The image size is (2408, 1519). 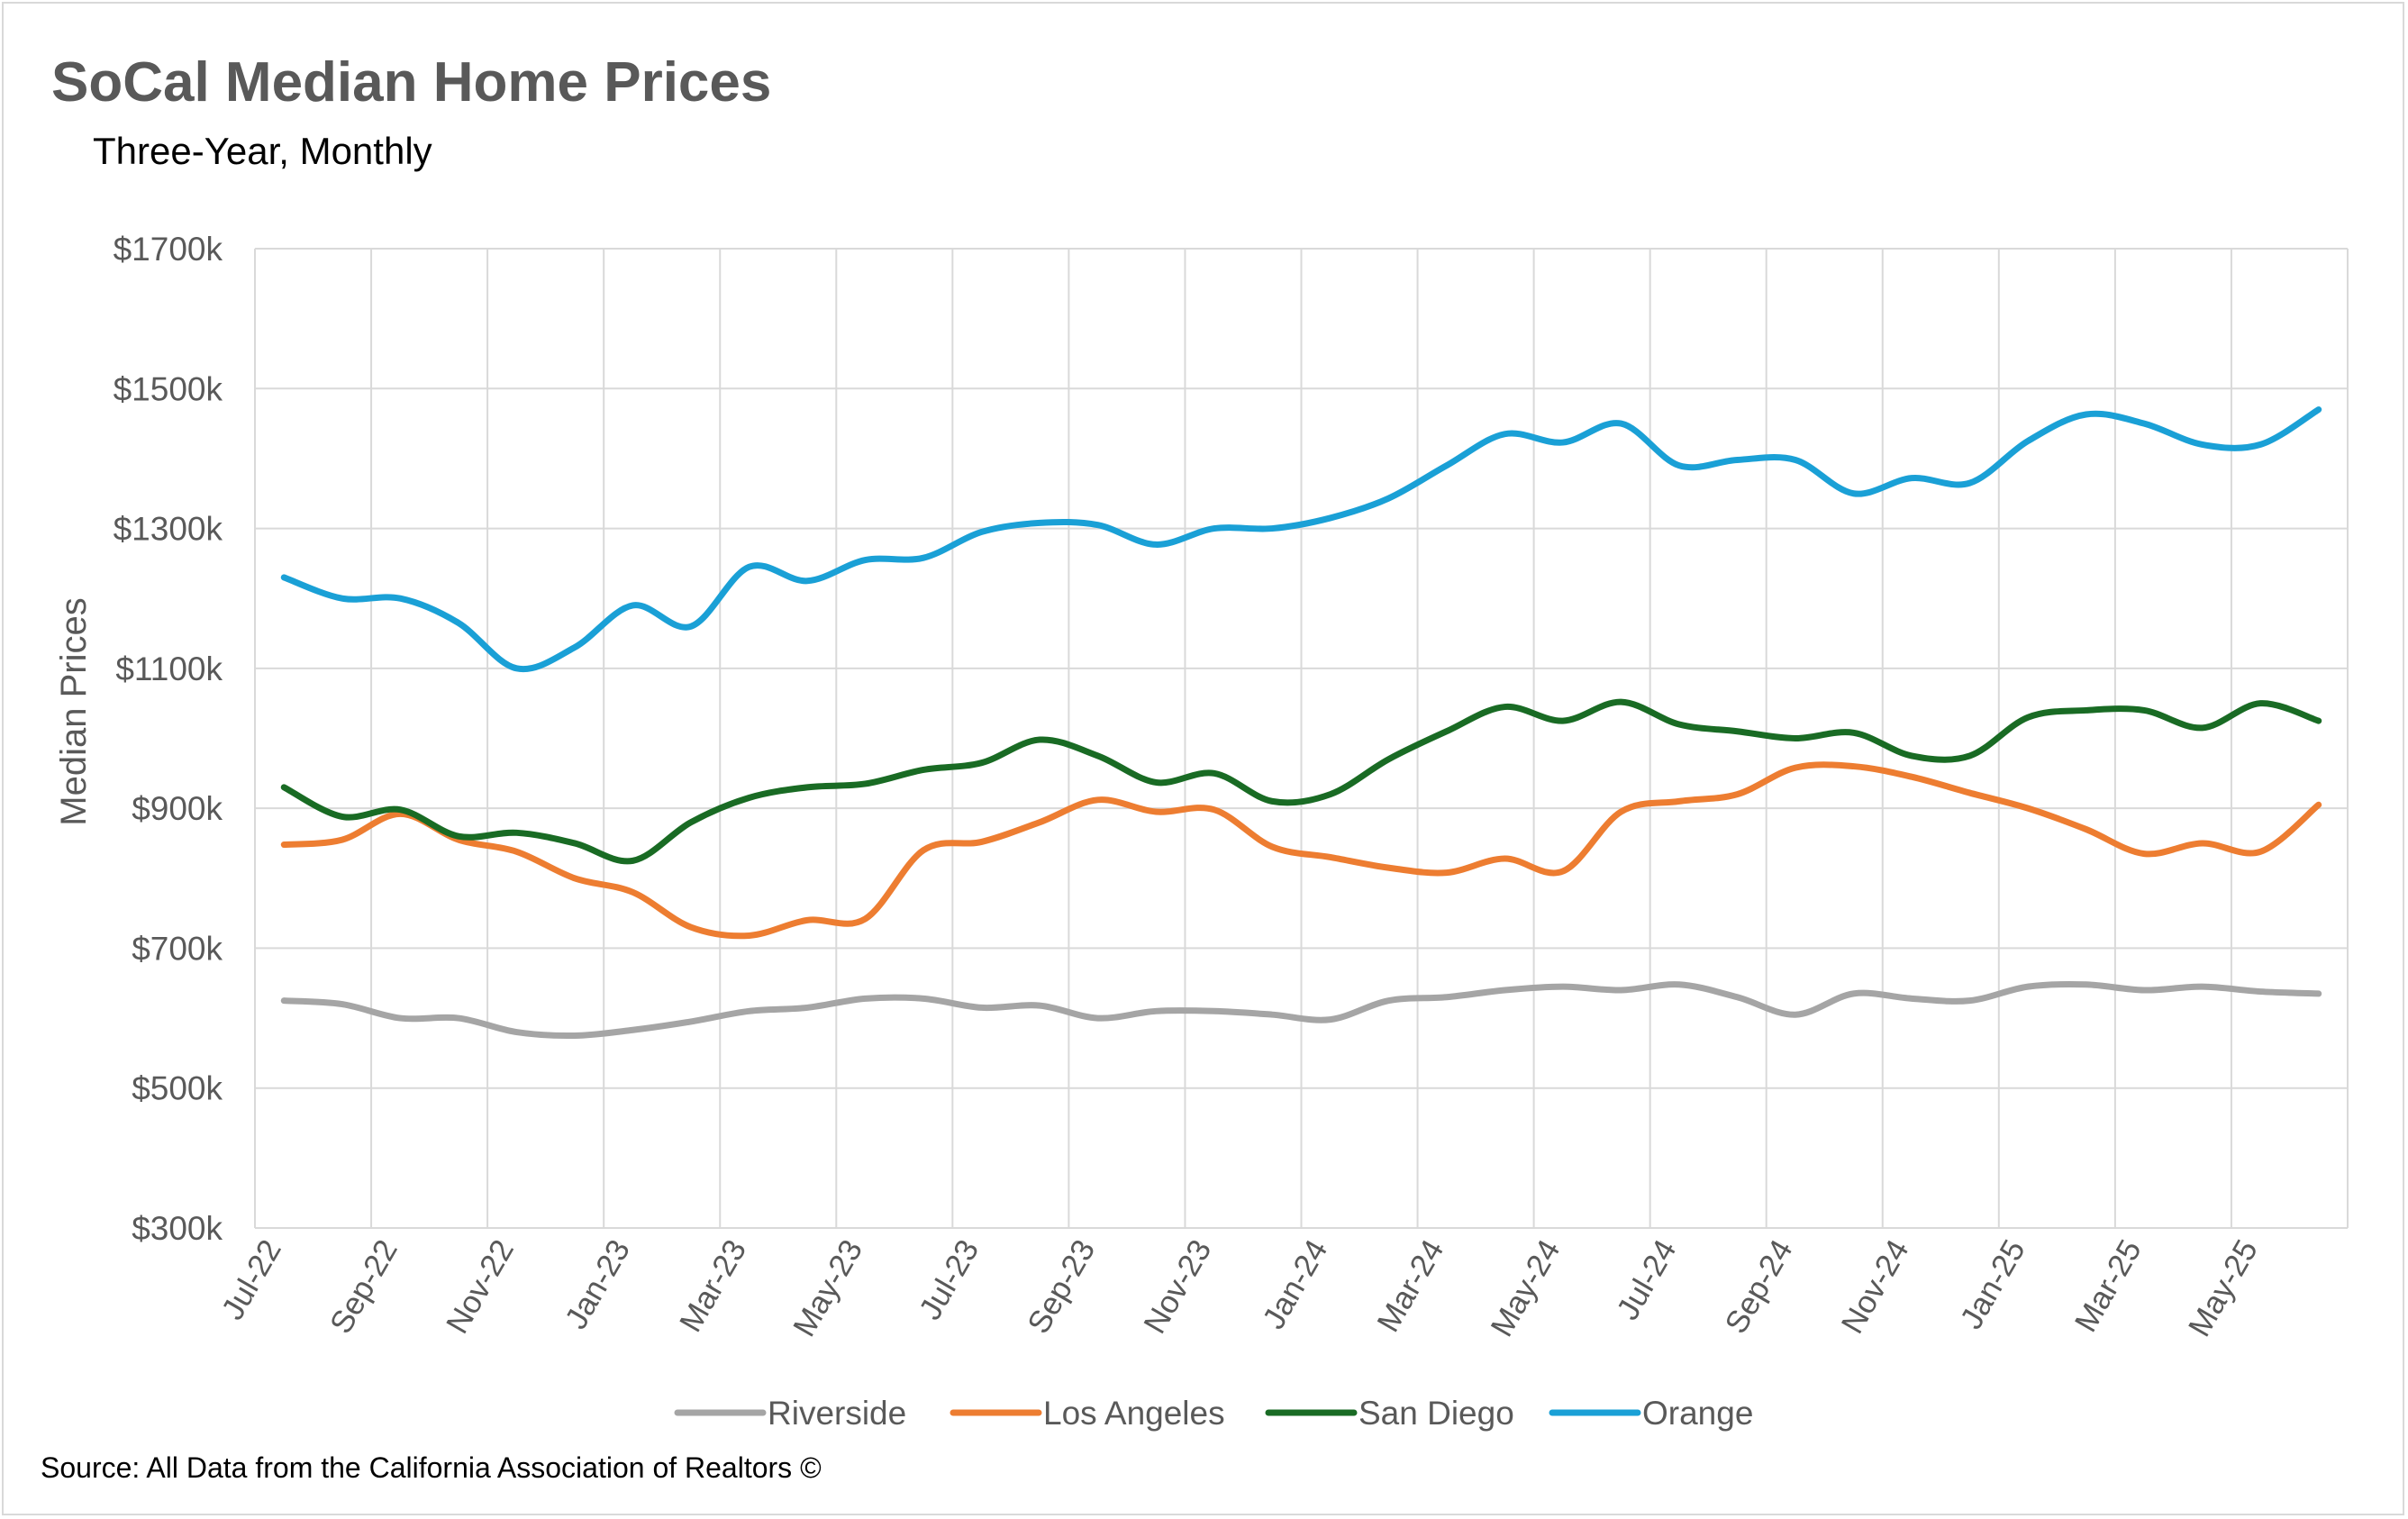 I want to click on x-tick-label: Sep-23, so click(x=1061, y=1287).